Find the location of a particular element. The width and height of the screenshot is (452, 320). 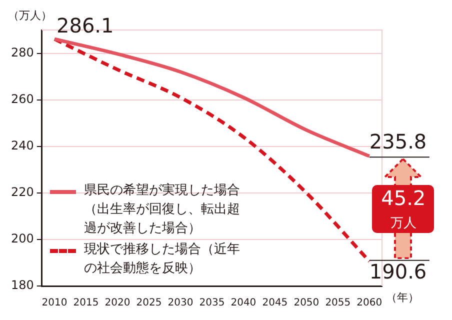

y-axis-title: （万人） is located at coordinates (30, 15).